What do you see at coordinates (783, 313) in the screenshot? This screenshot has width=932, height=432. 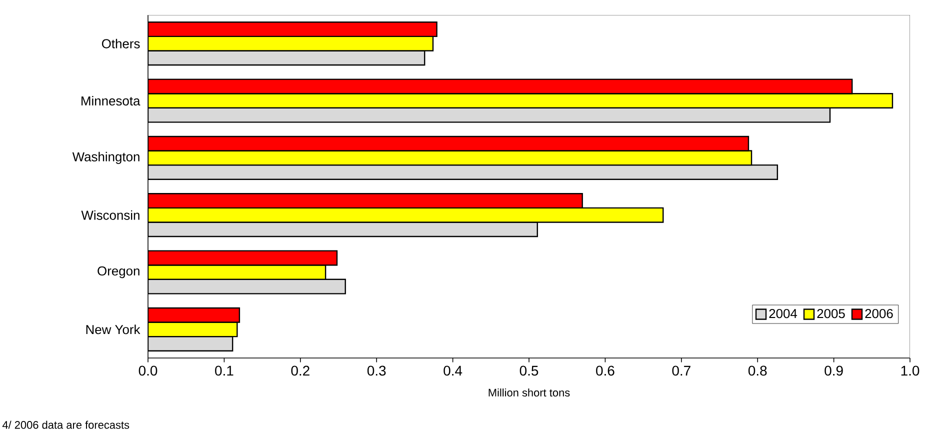 I see `legend-label: 2004` at bounding box center [783, 313].